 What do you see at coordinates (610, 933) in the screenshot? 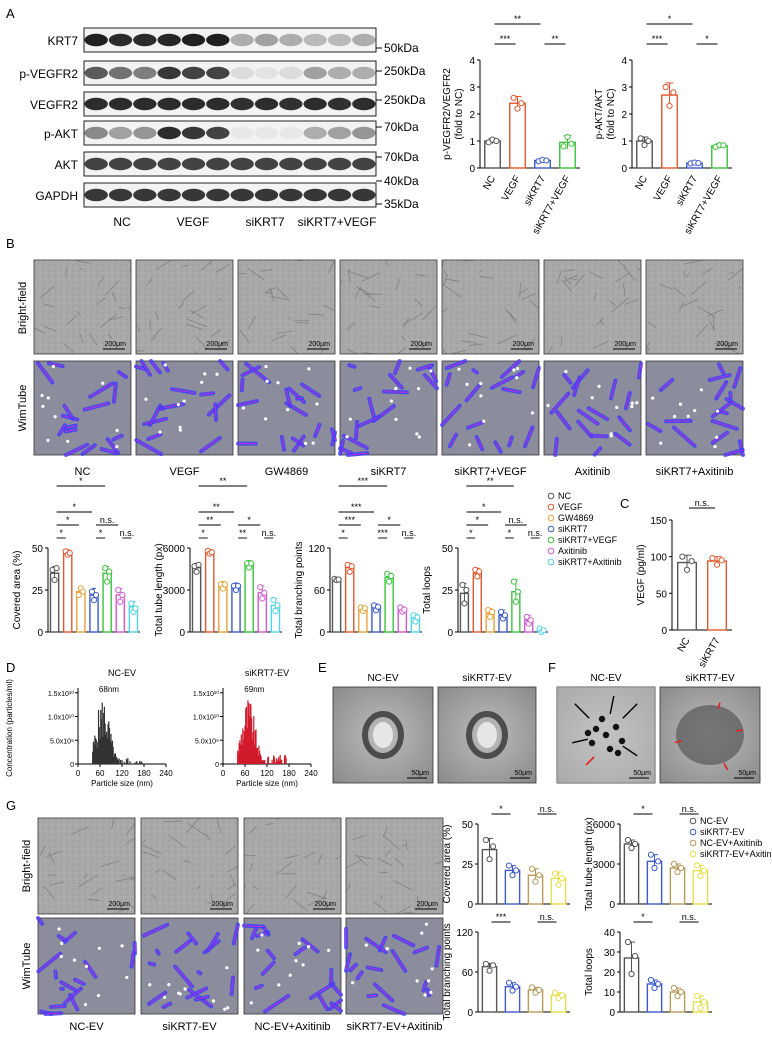
I see `y-tick-label: 40` at bounding box center [610, 933].